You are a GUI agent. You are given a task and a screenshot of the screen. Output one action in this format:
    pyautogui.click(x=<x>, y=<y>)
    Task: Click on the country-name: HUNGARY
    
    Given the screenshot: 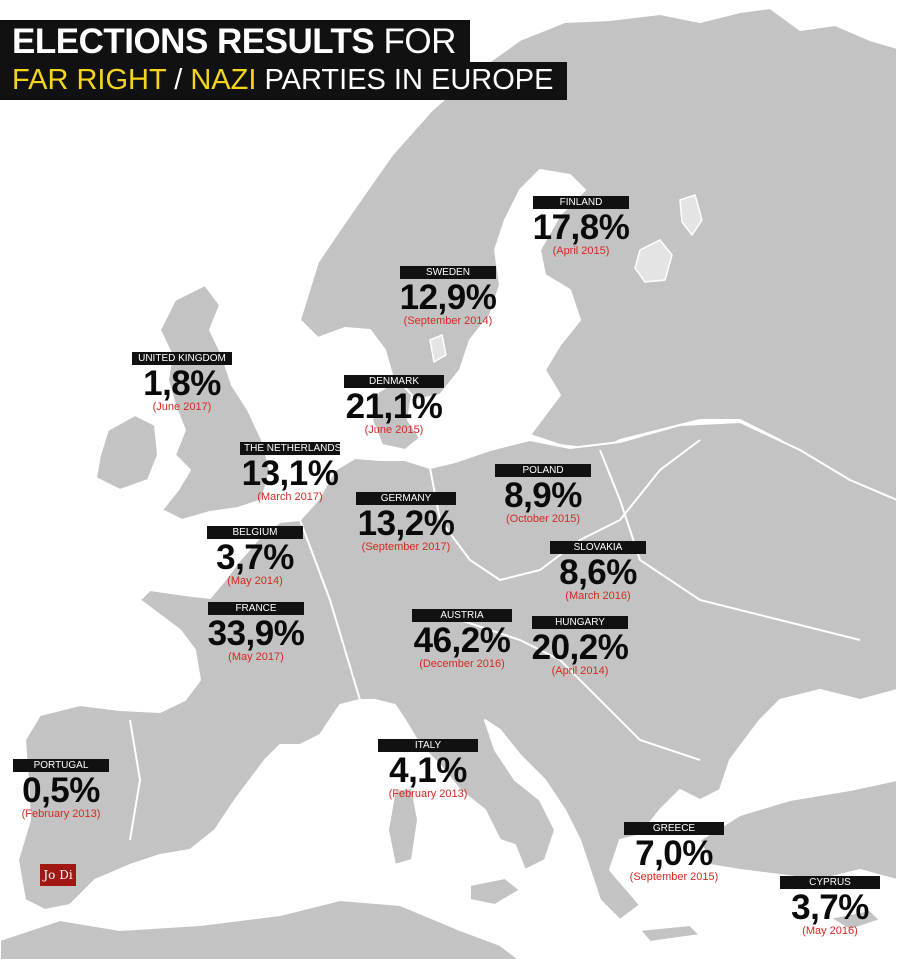 What is the action you would take?
    pyautogui.click(x=580, y=622)
    